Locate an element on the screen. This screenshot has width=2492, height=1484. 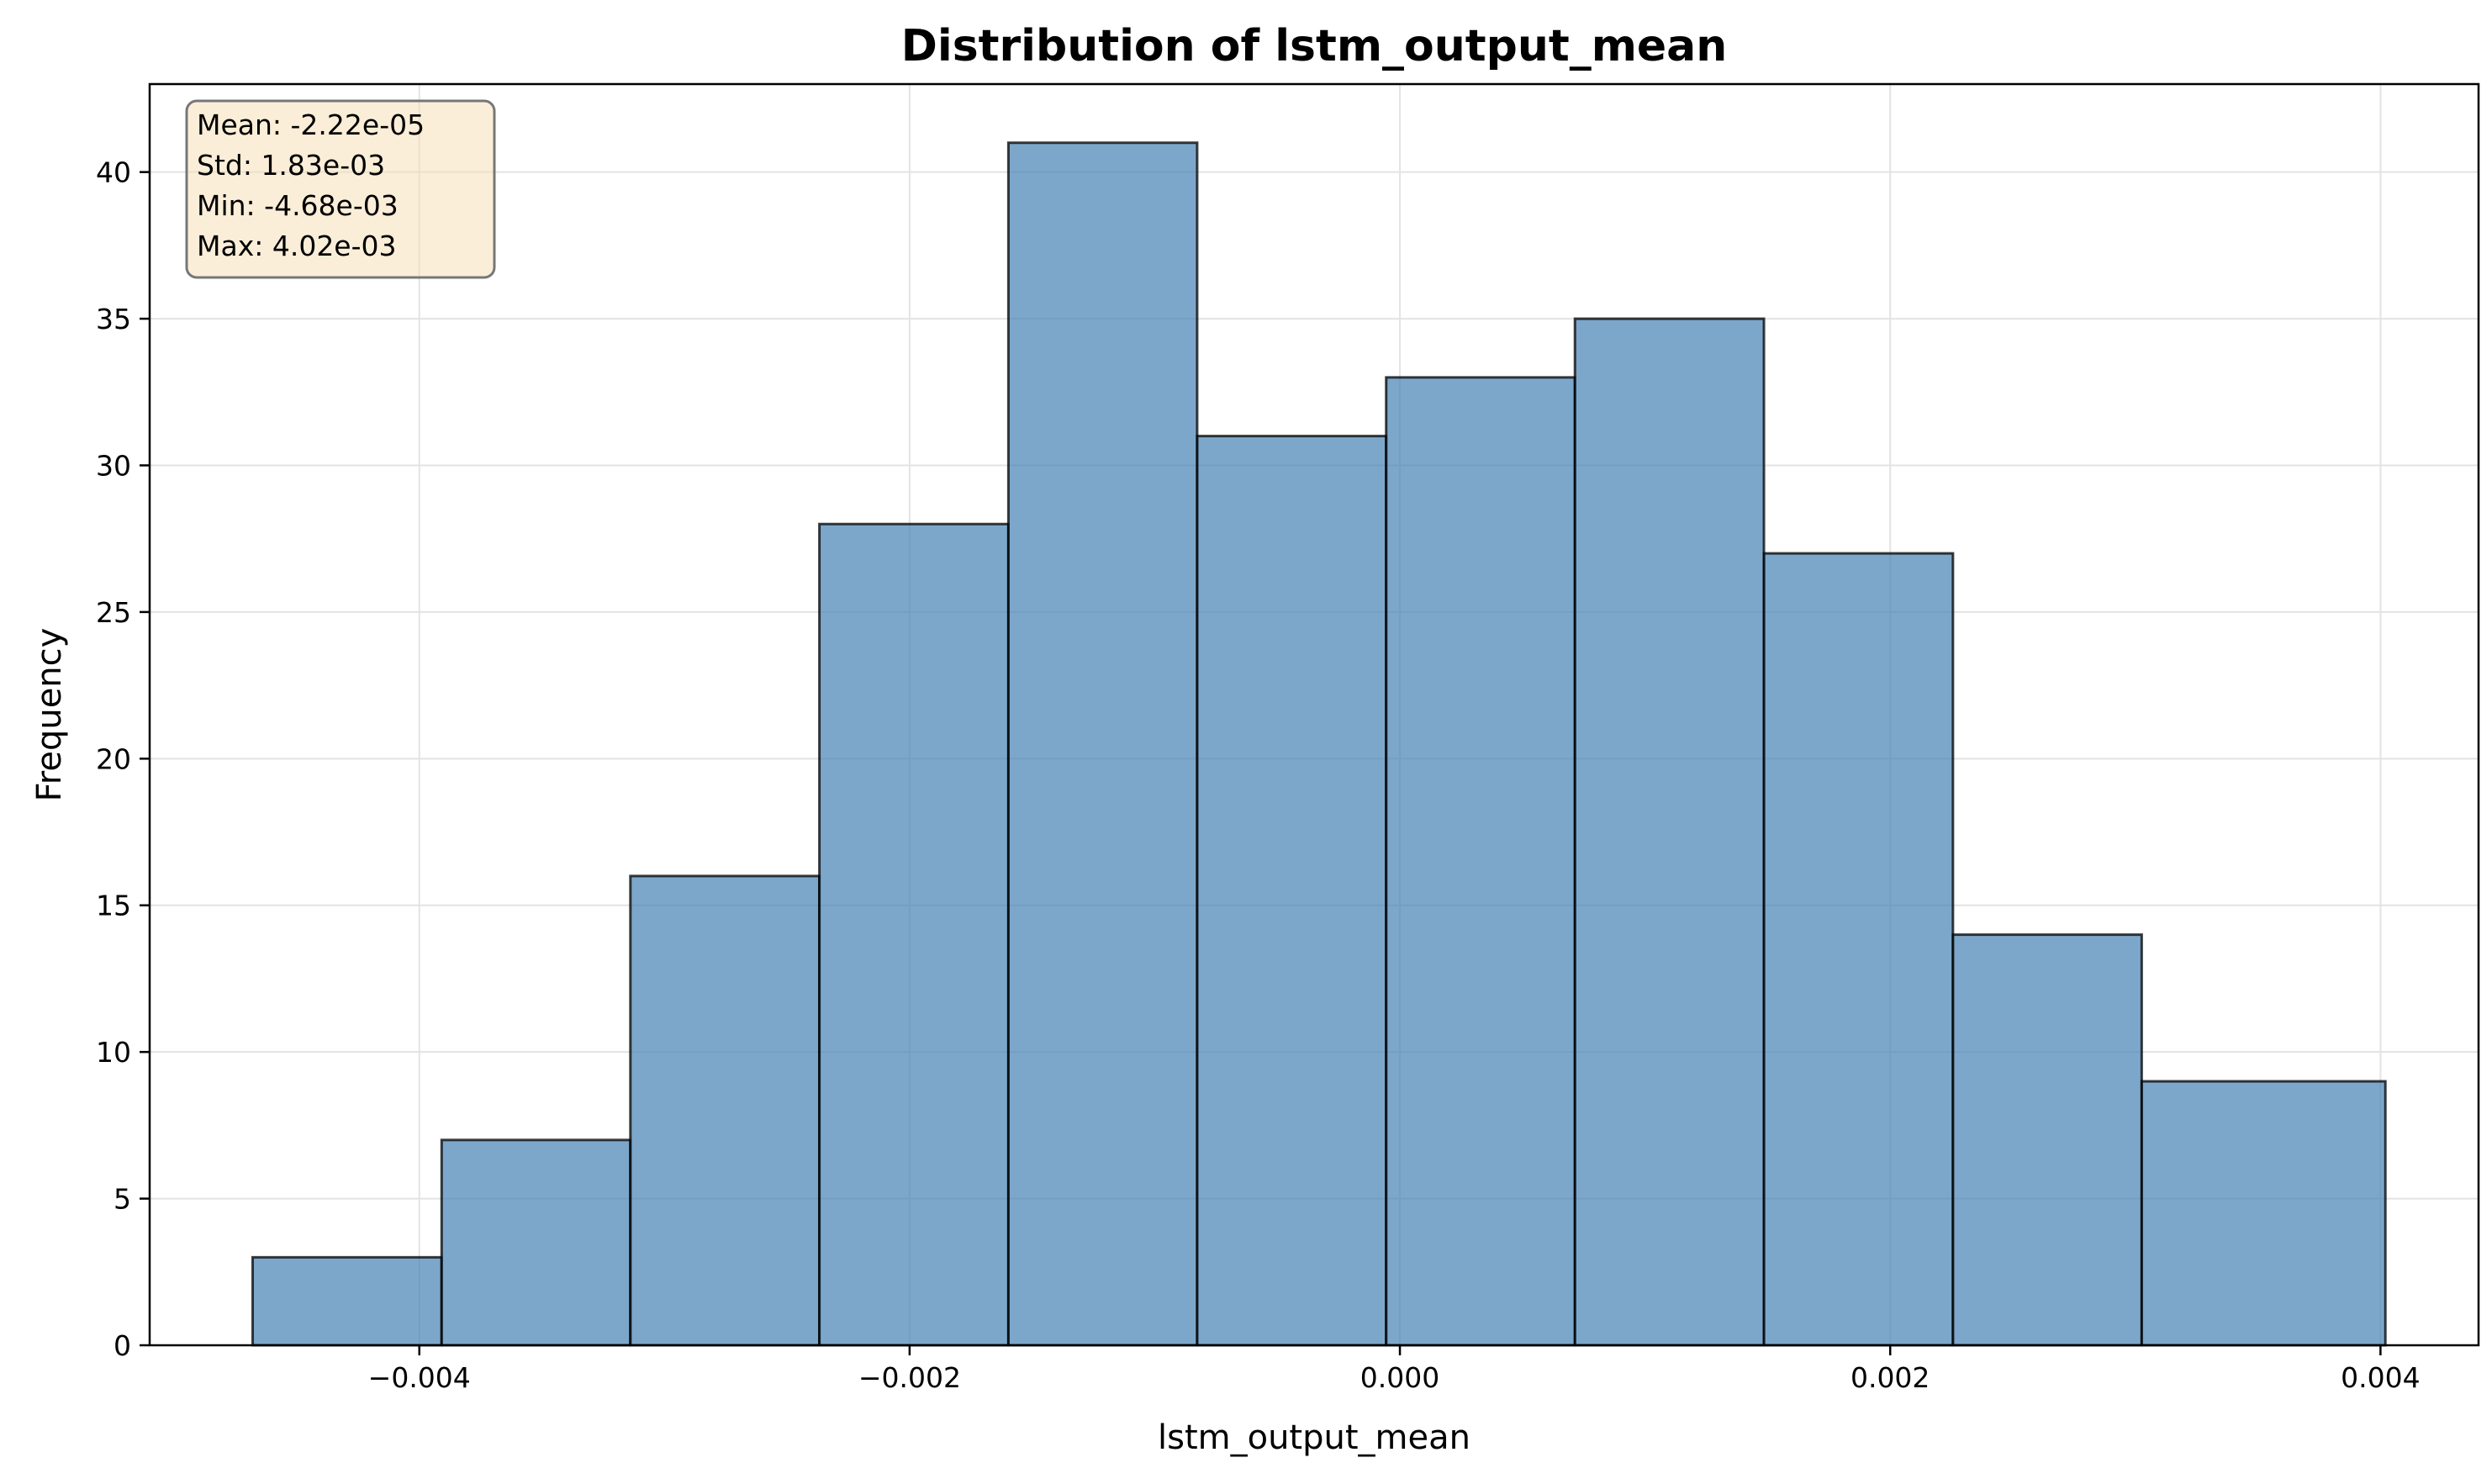
x-tick-label: −0.004 is located at coordinates (419, 1377).